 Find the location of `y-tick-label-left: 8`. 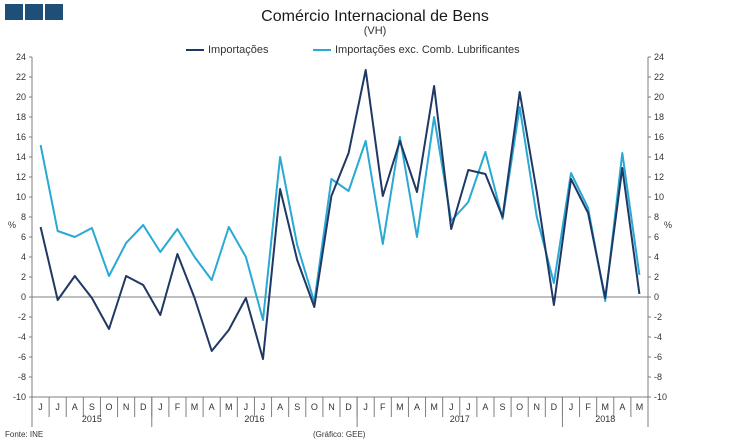

y-tick-label-left: 8 is located at coordinates (23, 217).